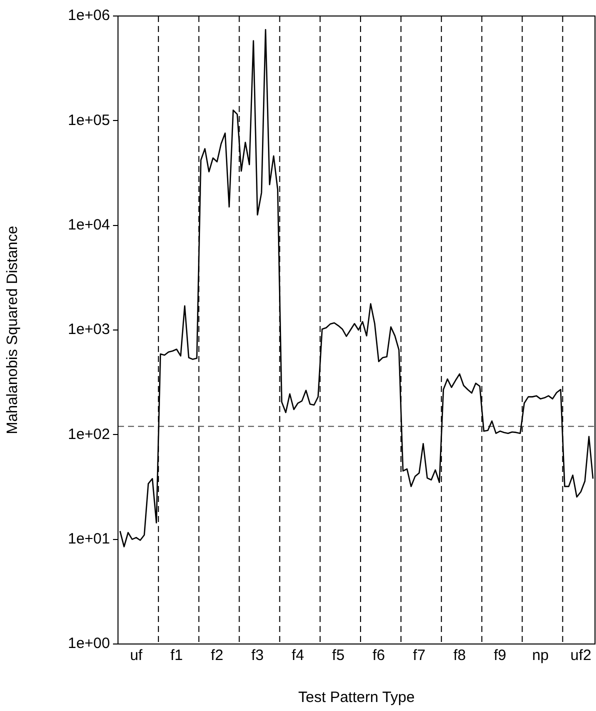  I want to click on y-tick-label: 1e+01, so click(89, 539).